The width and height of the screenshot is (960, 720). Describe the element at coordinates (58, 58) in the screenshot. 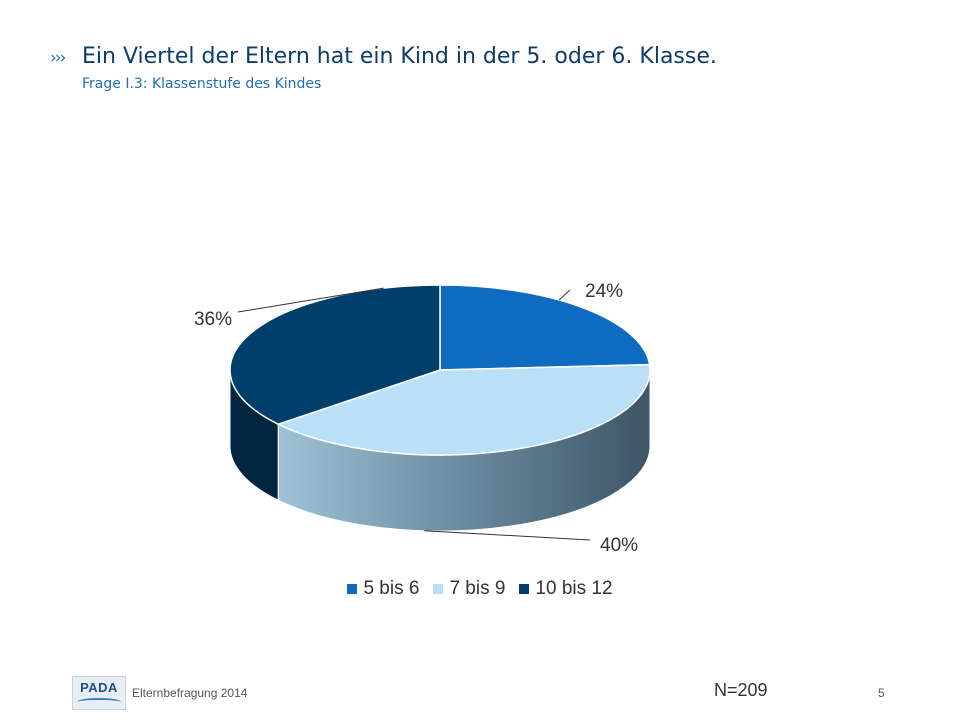

I see `chevron-icon: ›››` at that location.